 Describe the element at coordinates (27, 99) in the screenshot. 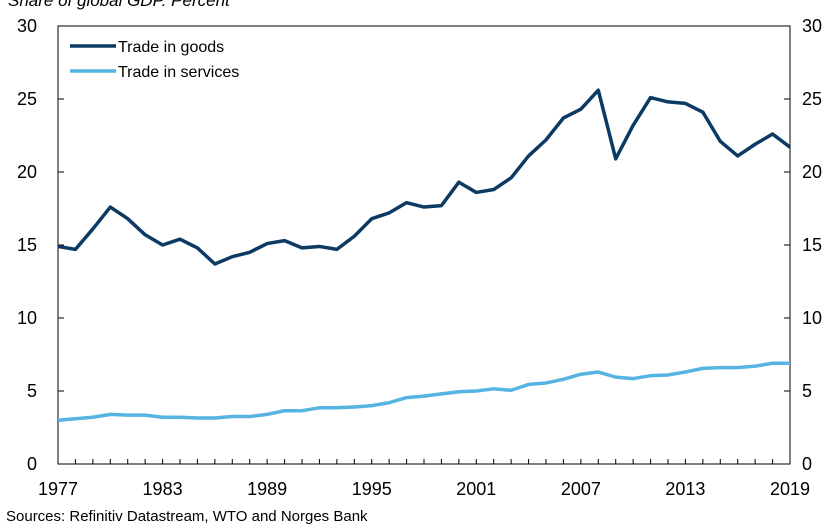

I see `y-tick-label-left: 25` at that location.